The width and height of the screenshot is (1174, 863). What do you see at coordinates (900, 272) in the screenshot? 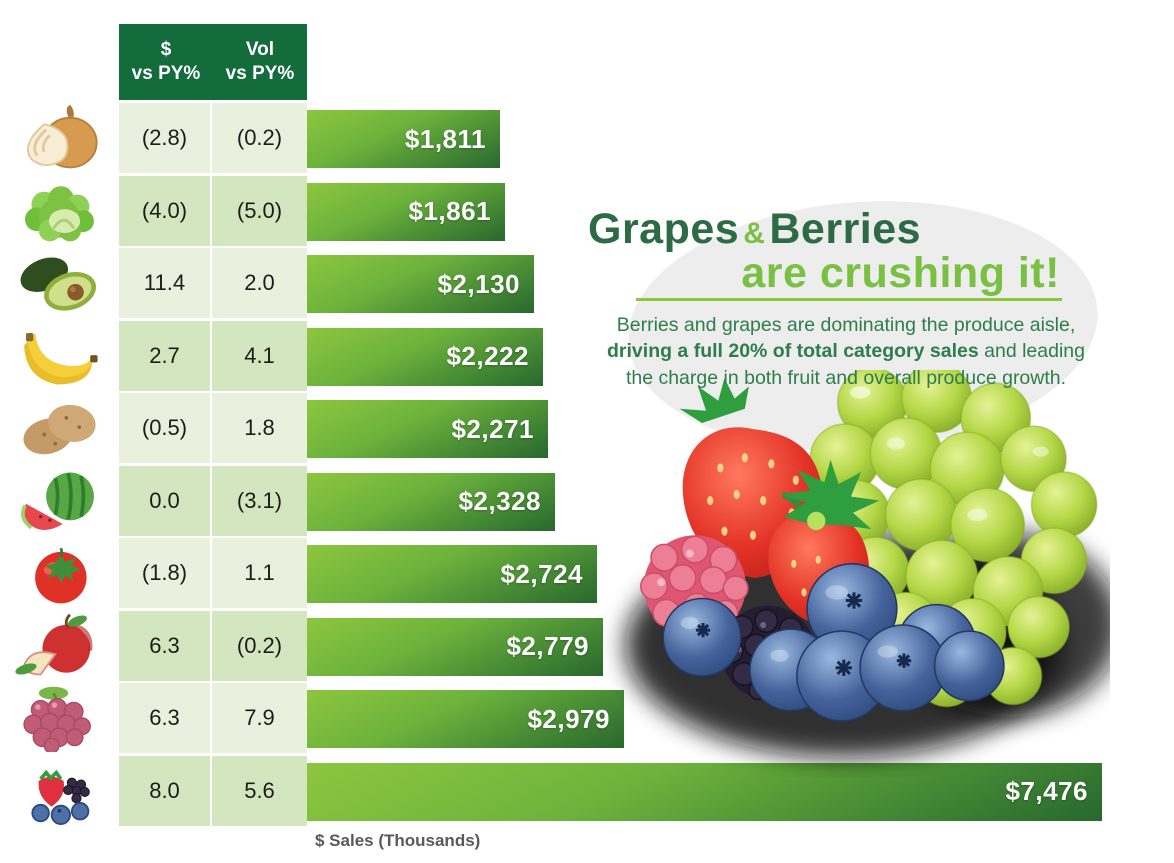
I see `headline-line2: are crushing it!` at bounding box center [900, 272].